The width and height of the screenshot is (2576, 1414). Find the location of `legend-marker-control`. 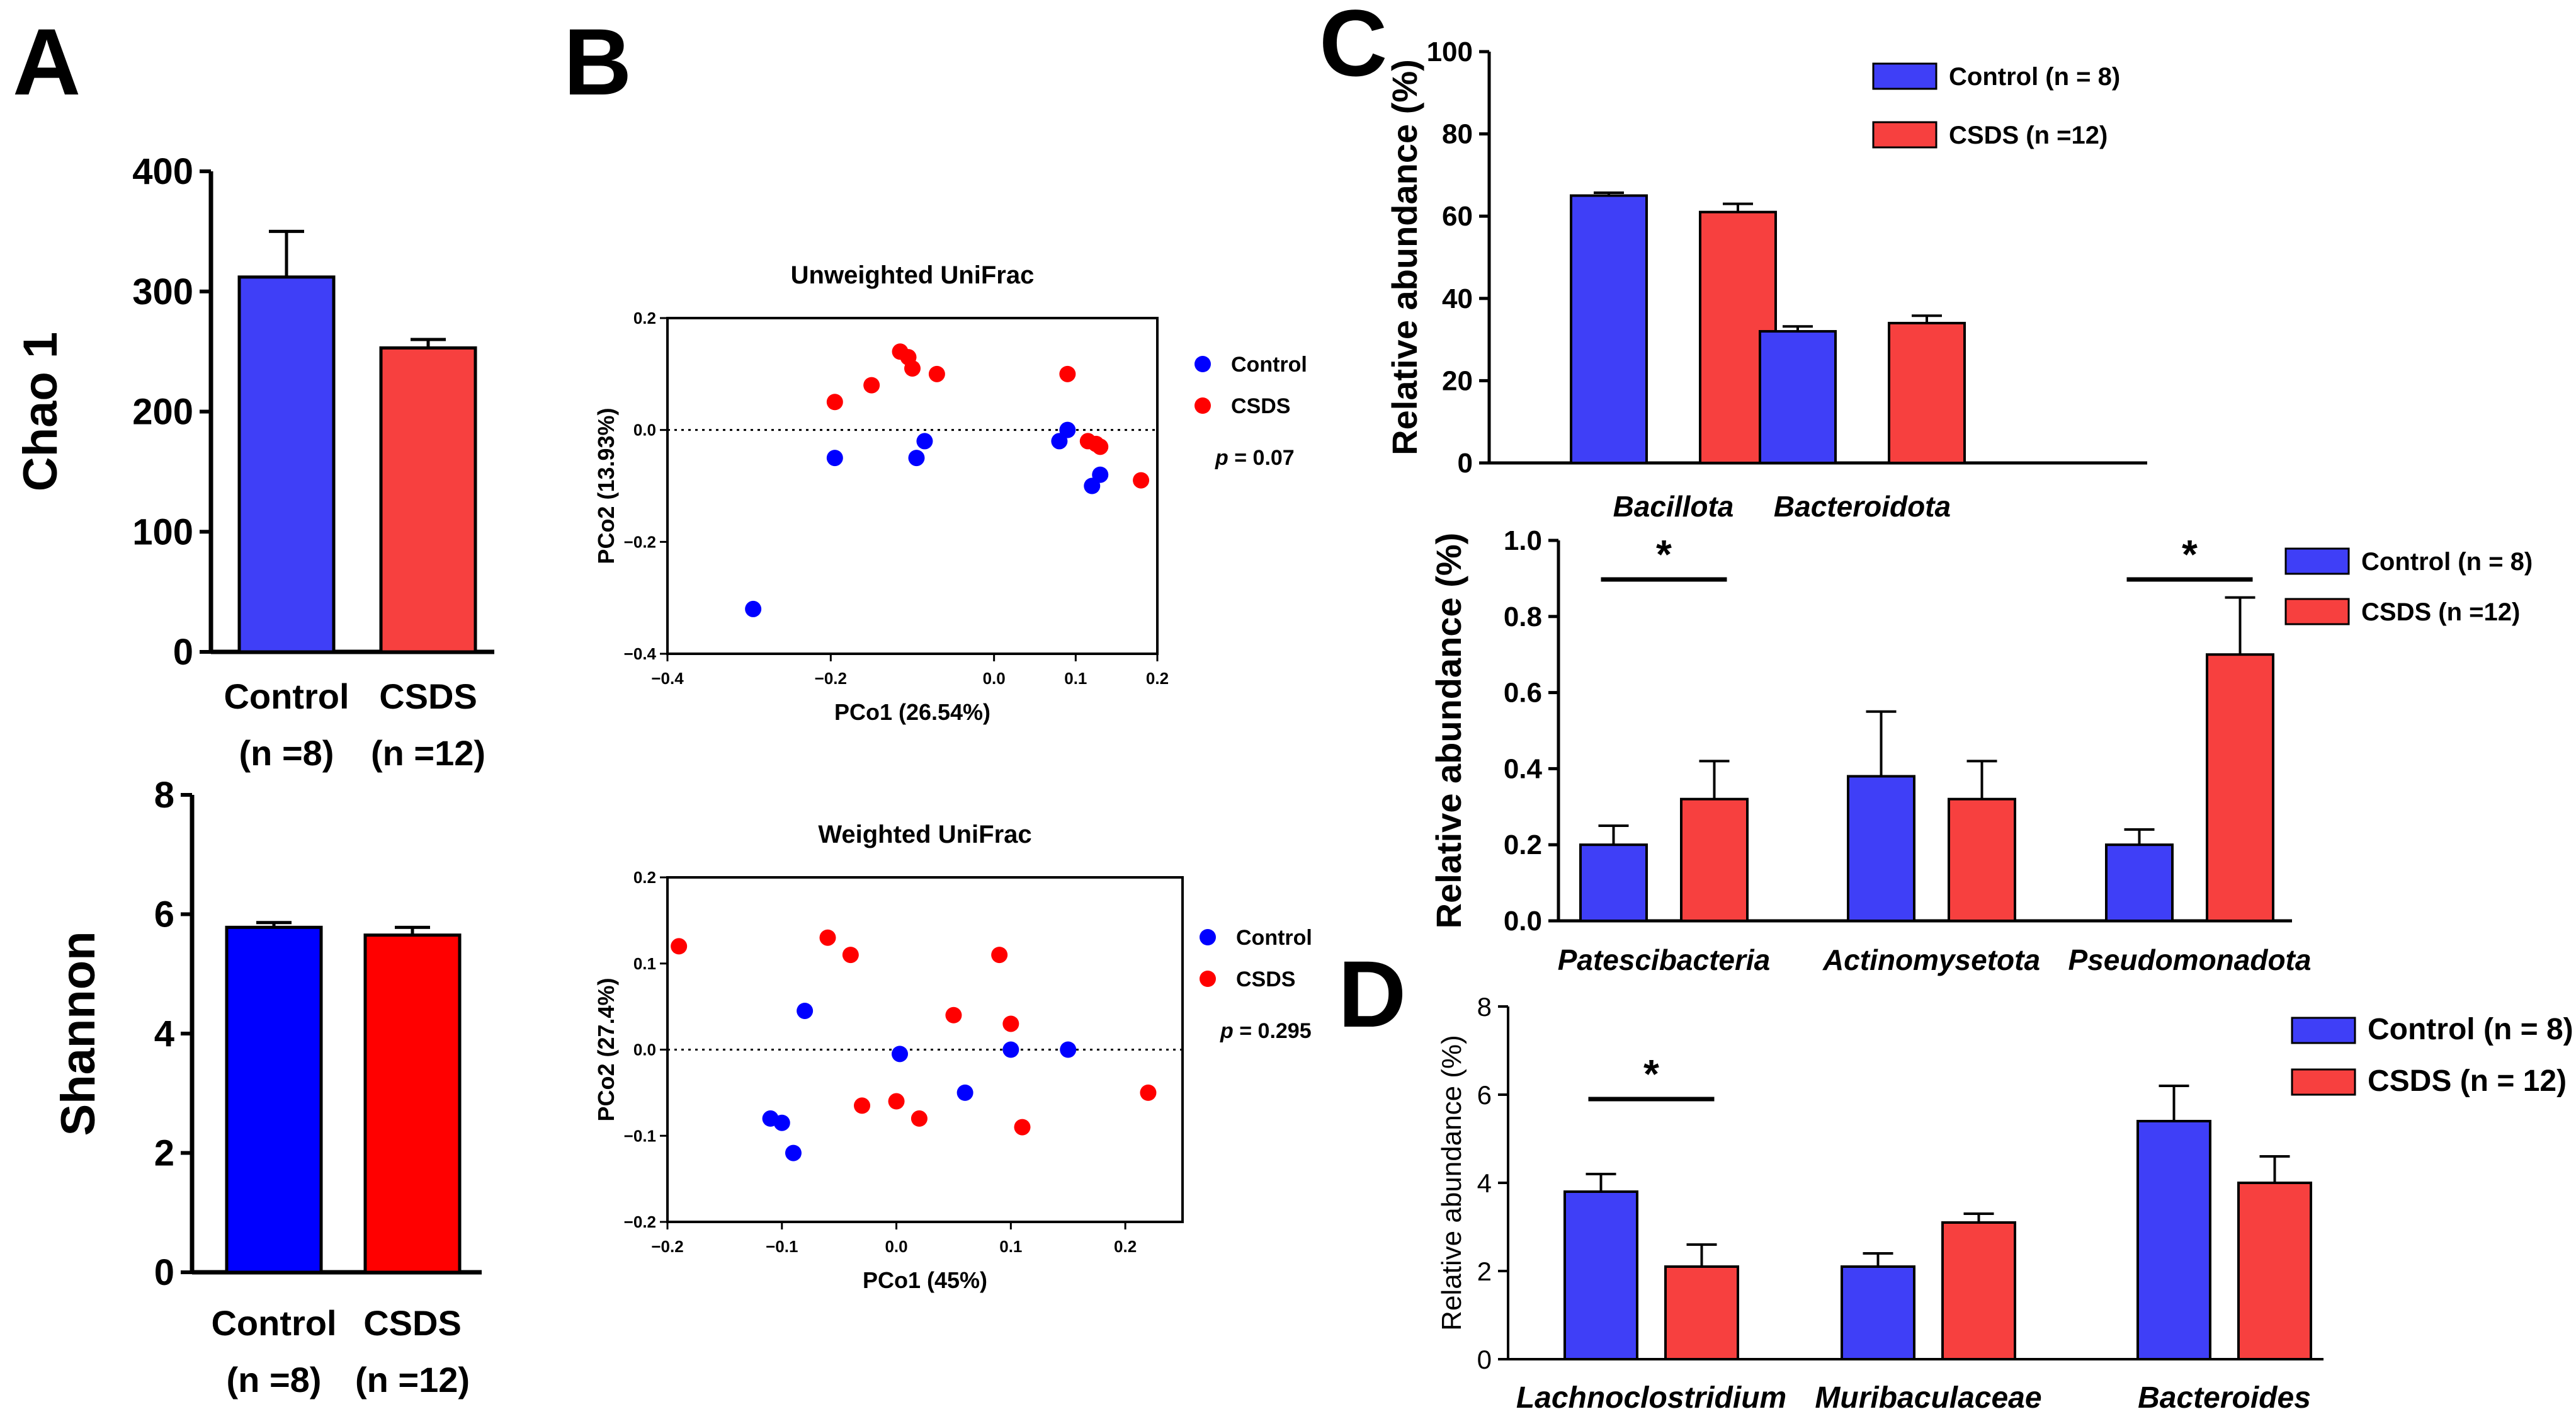

legend-marker-control is located at coordinates (1208, 937).